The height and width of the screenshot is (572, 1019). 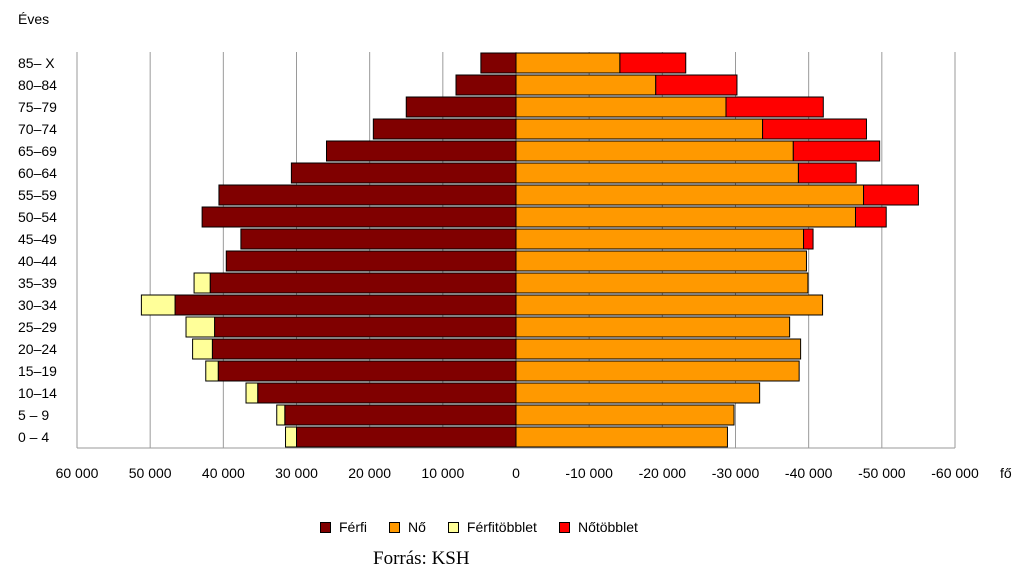 I want to click on legend-item-notobblet: Nőtöbblet, so click(x=598, y=527).